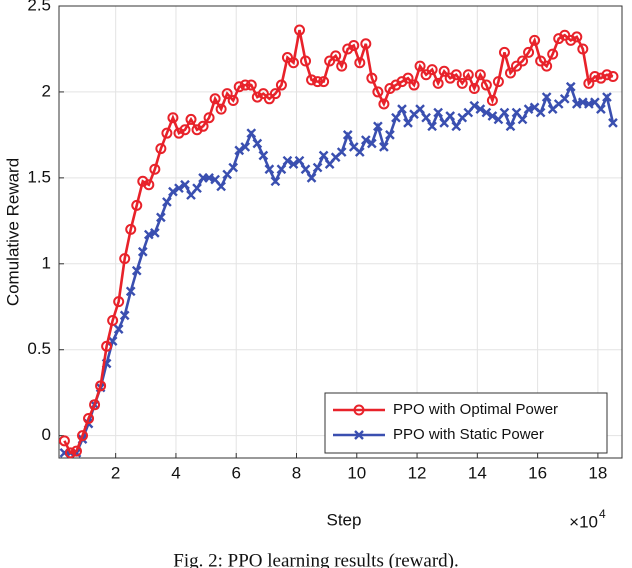  I want to click on x-tick-label: 6, so click(235, 472).